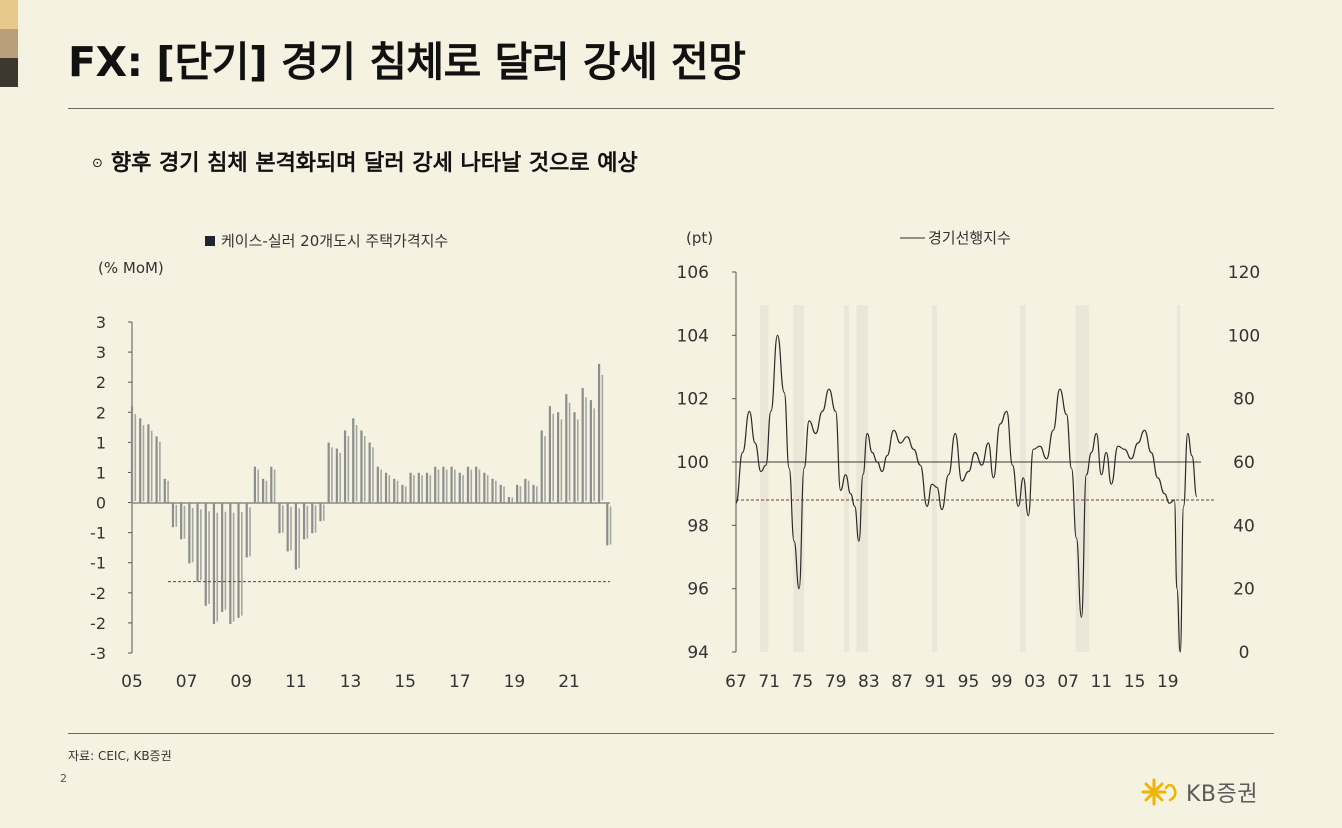 This screenshot has width=1342, height=828. I want to click on y-unit-label: (pt), so click(699, 238).